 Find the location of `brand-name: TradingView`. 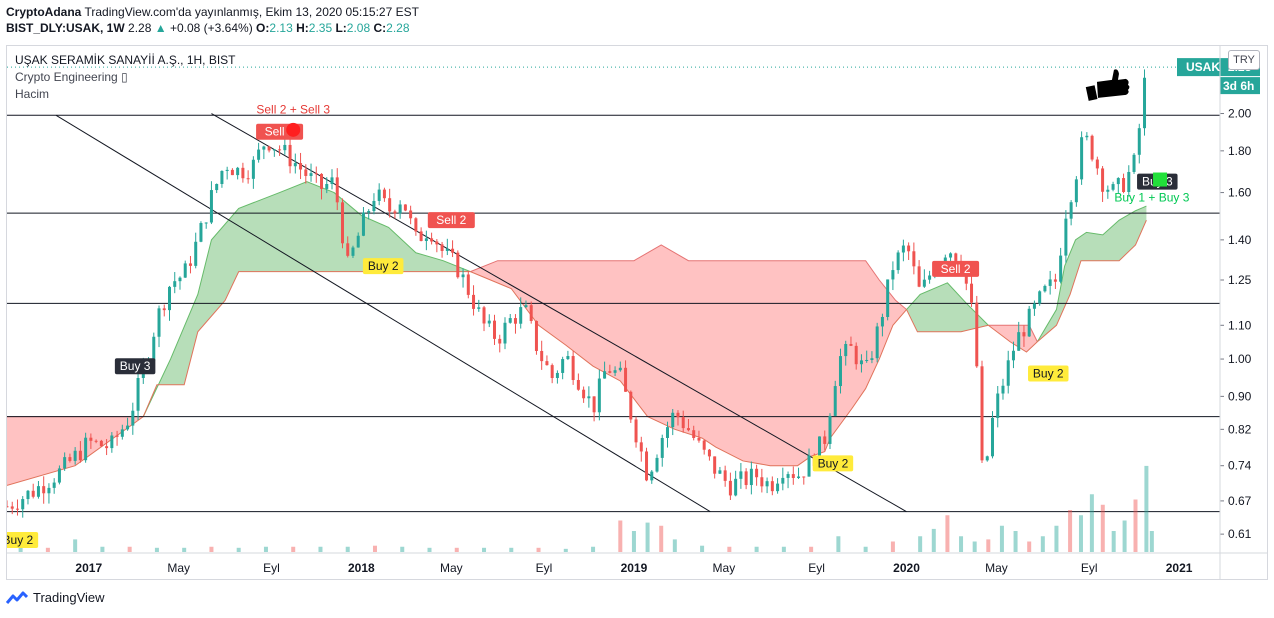

brand-name: TradingView is located at coordinates (69, 597).